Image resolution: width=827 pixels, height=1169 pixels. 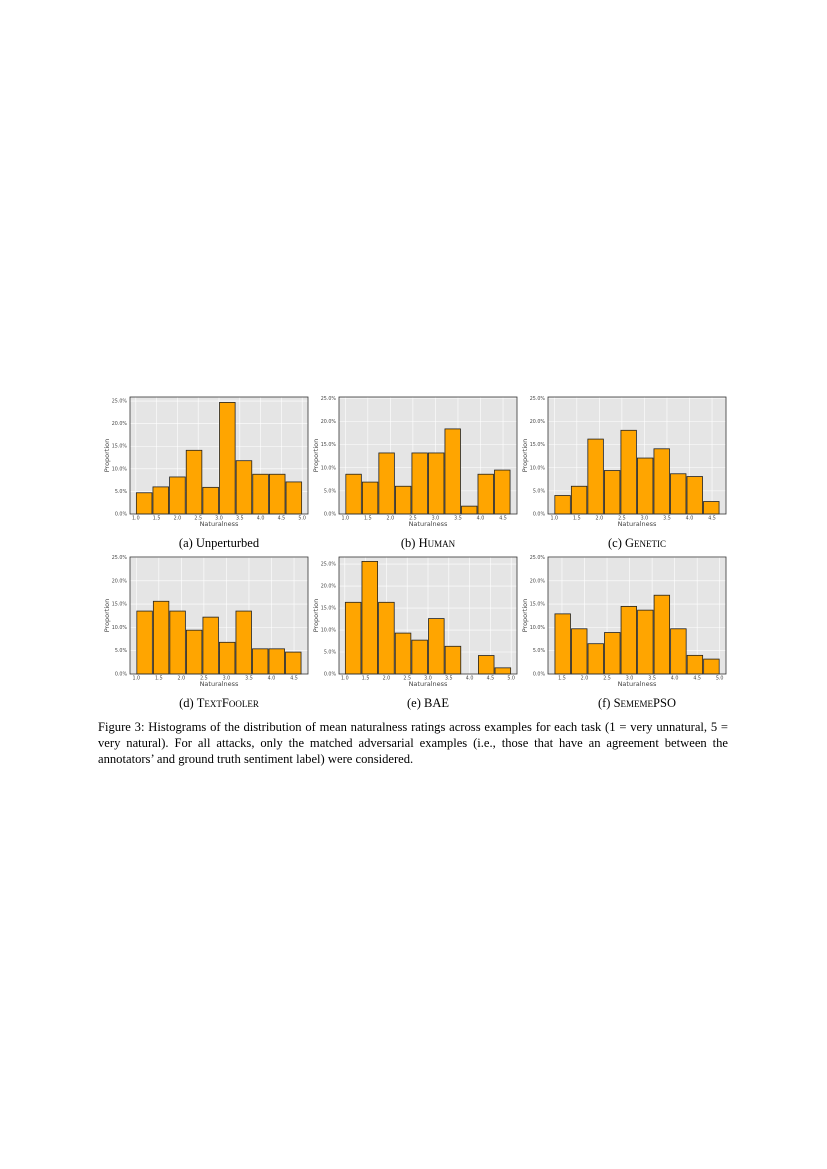 I want to click on subcaption-letter: (a), so click(x=186, y=543).